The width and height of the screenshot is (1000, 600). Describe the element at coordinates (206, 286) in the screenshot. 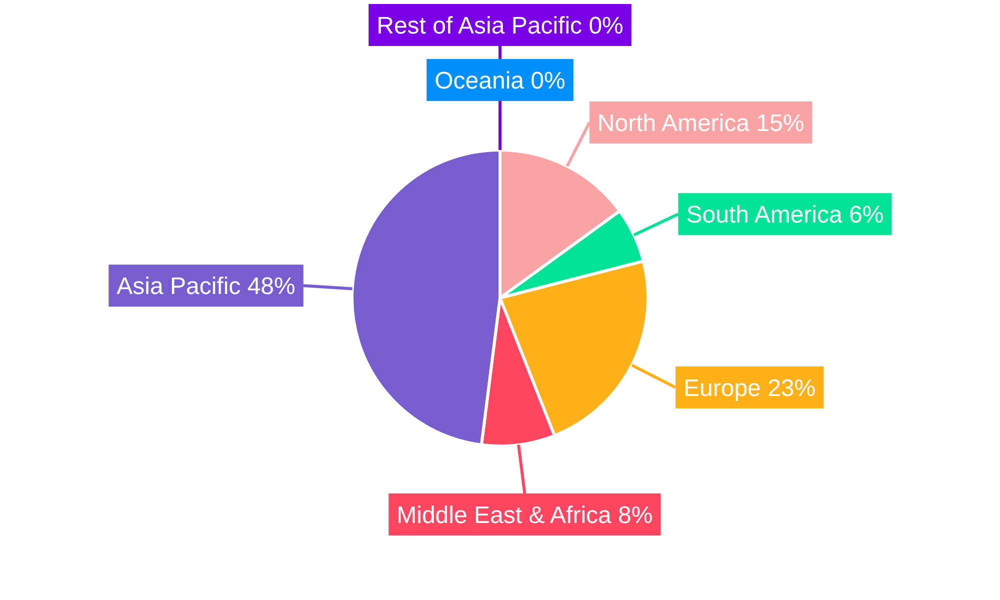

I see `slice-label: Asia Pacific 48%` at that location.